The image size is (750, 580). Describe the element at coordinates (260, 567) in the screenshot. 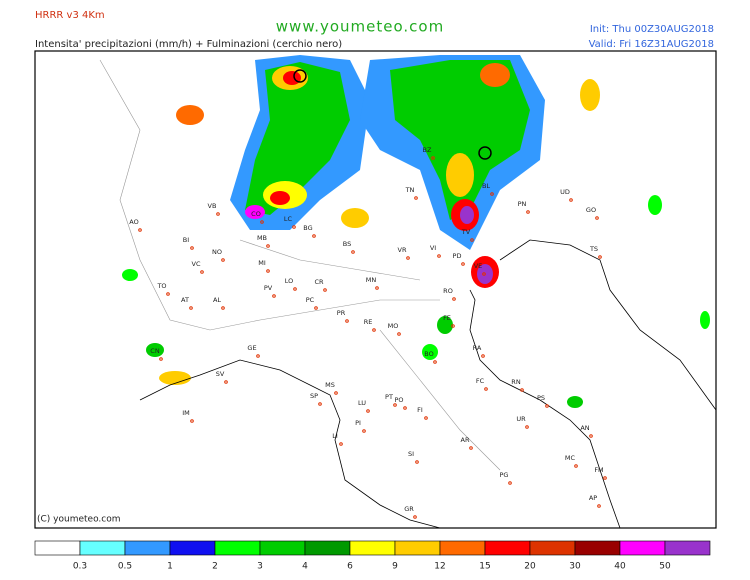

I see `legend-label: 3` at that location.